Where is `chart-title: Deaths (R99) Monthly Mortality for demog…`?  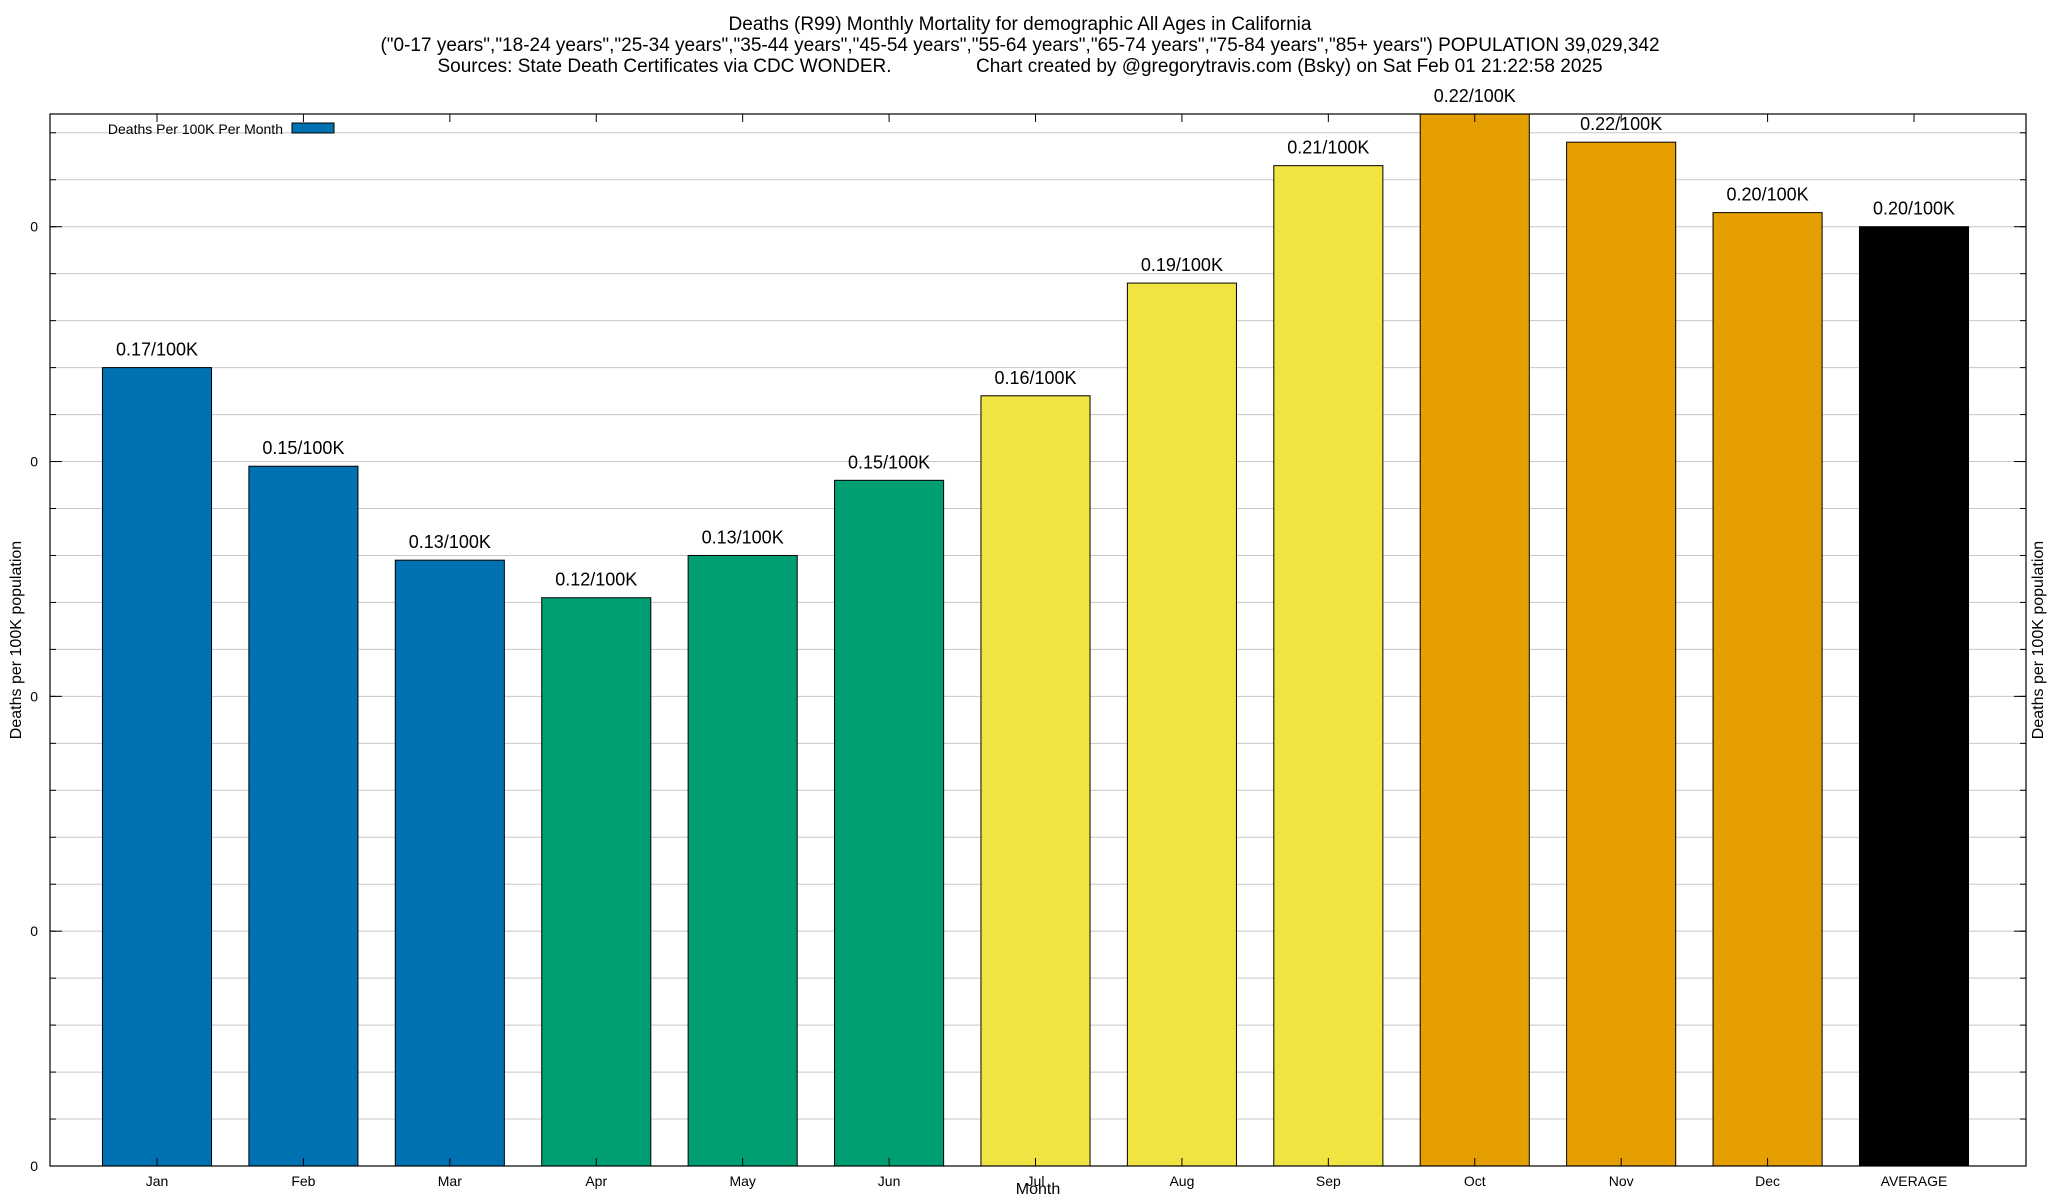
chart-title: Deaths (R99) Monthly Mortality for demog… is located at coordinates (1019, 45).